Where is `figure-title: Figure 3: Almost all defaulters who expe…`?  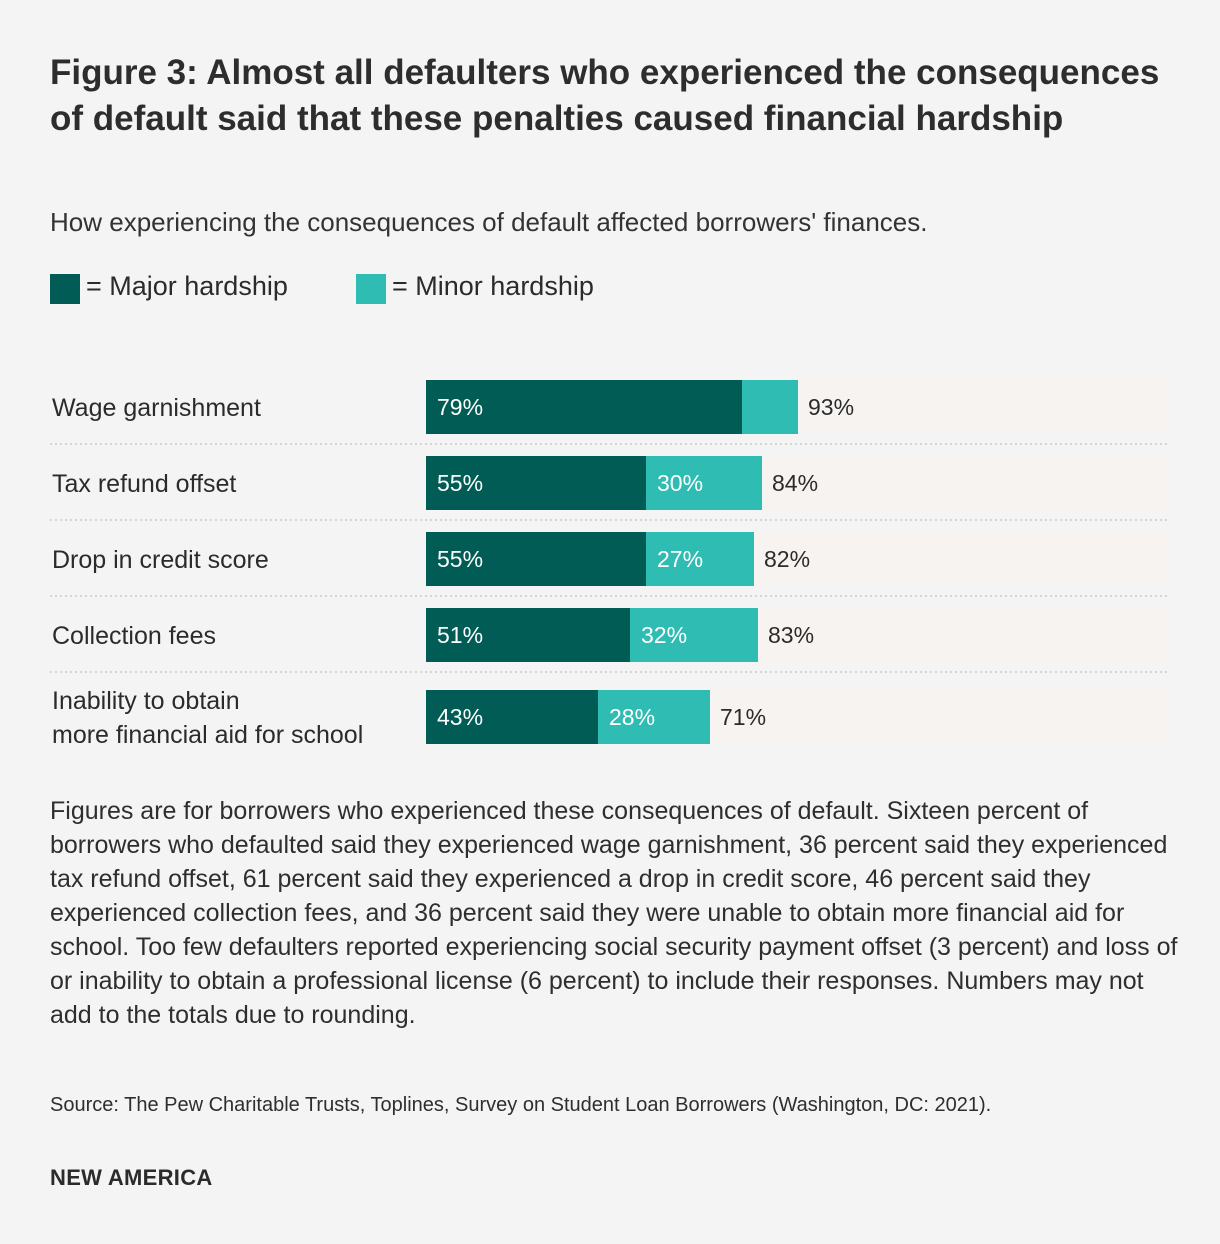 figure-title: Figure 3: Almost all defaulters who expe… is located at coordinates (605, 95).